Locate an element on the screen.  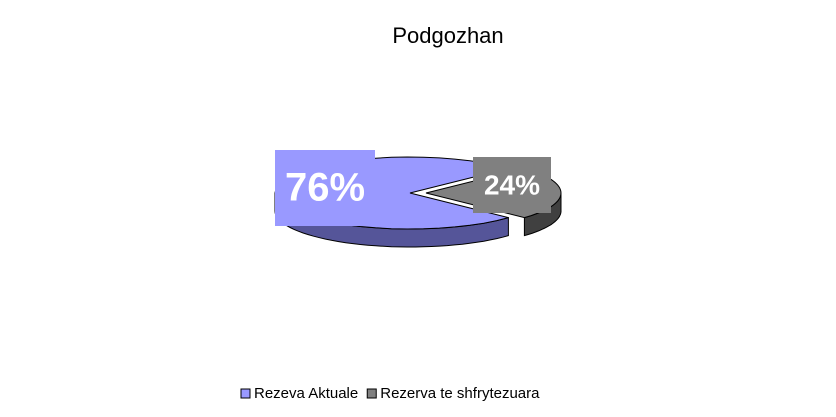
legend-label: Rezerva te shfrytezuara is located at coordinates (460, 393).